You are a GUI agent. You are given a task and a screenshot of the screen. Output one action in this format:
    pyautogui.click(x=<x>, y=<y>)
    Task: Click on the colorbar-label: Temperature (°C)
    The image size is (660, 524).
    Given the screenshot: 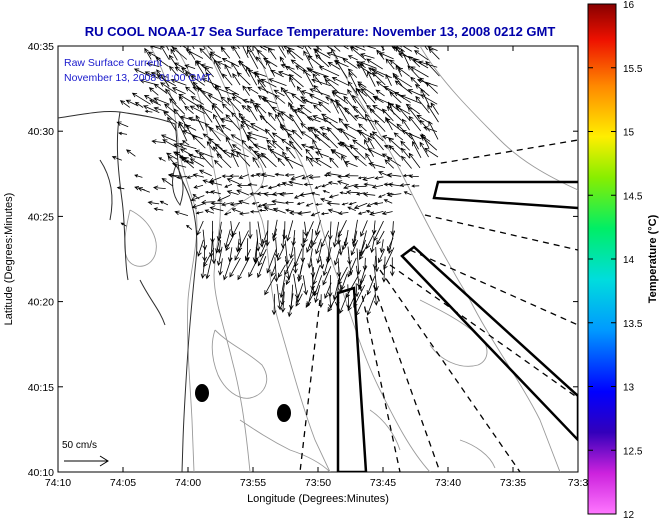 What is the action you would take?
    pyautogui.click(x=653, y=258)
    